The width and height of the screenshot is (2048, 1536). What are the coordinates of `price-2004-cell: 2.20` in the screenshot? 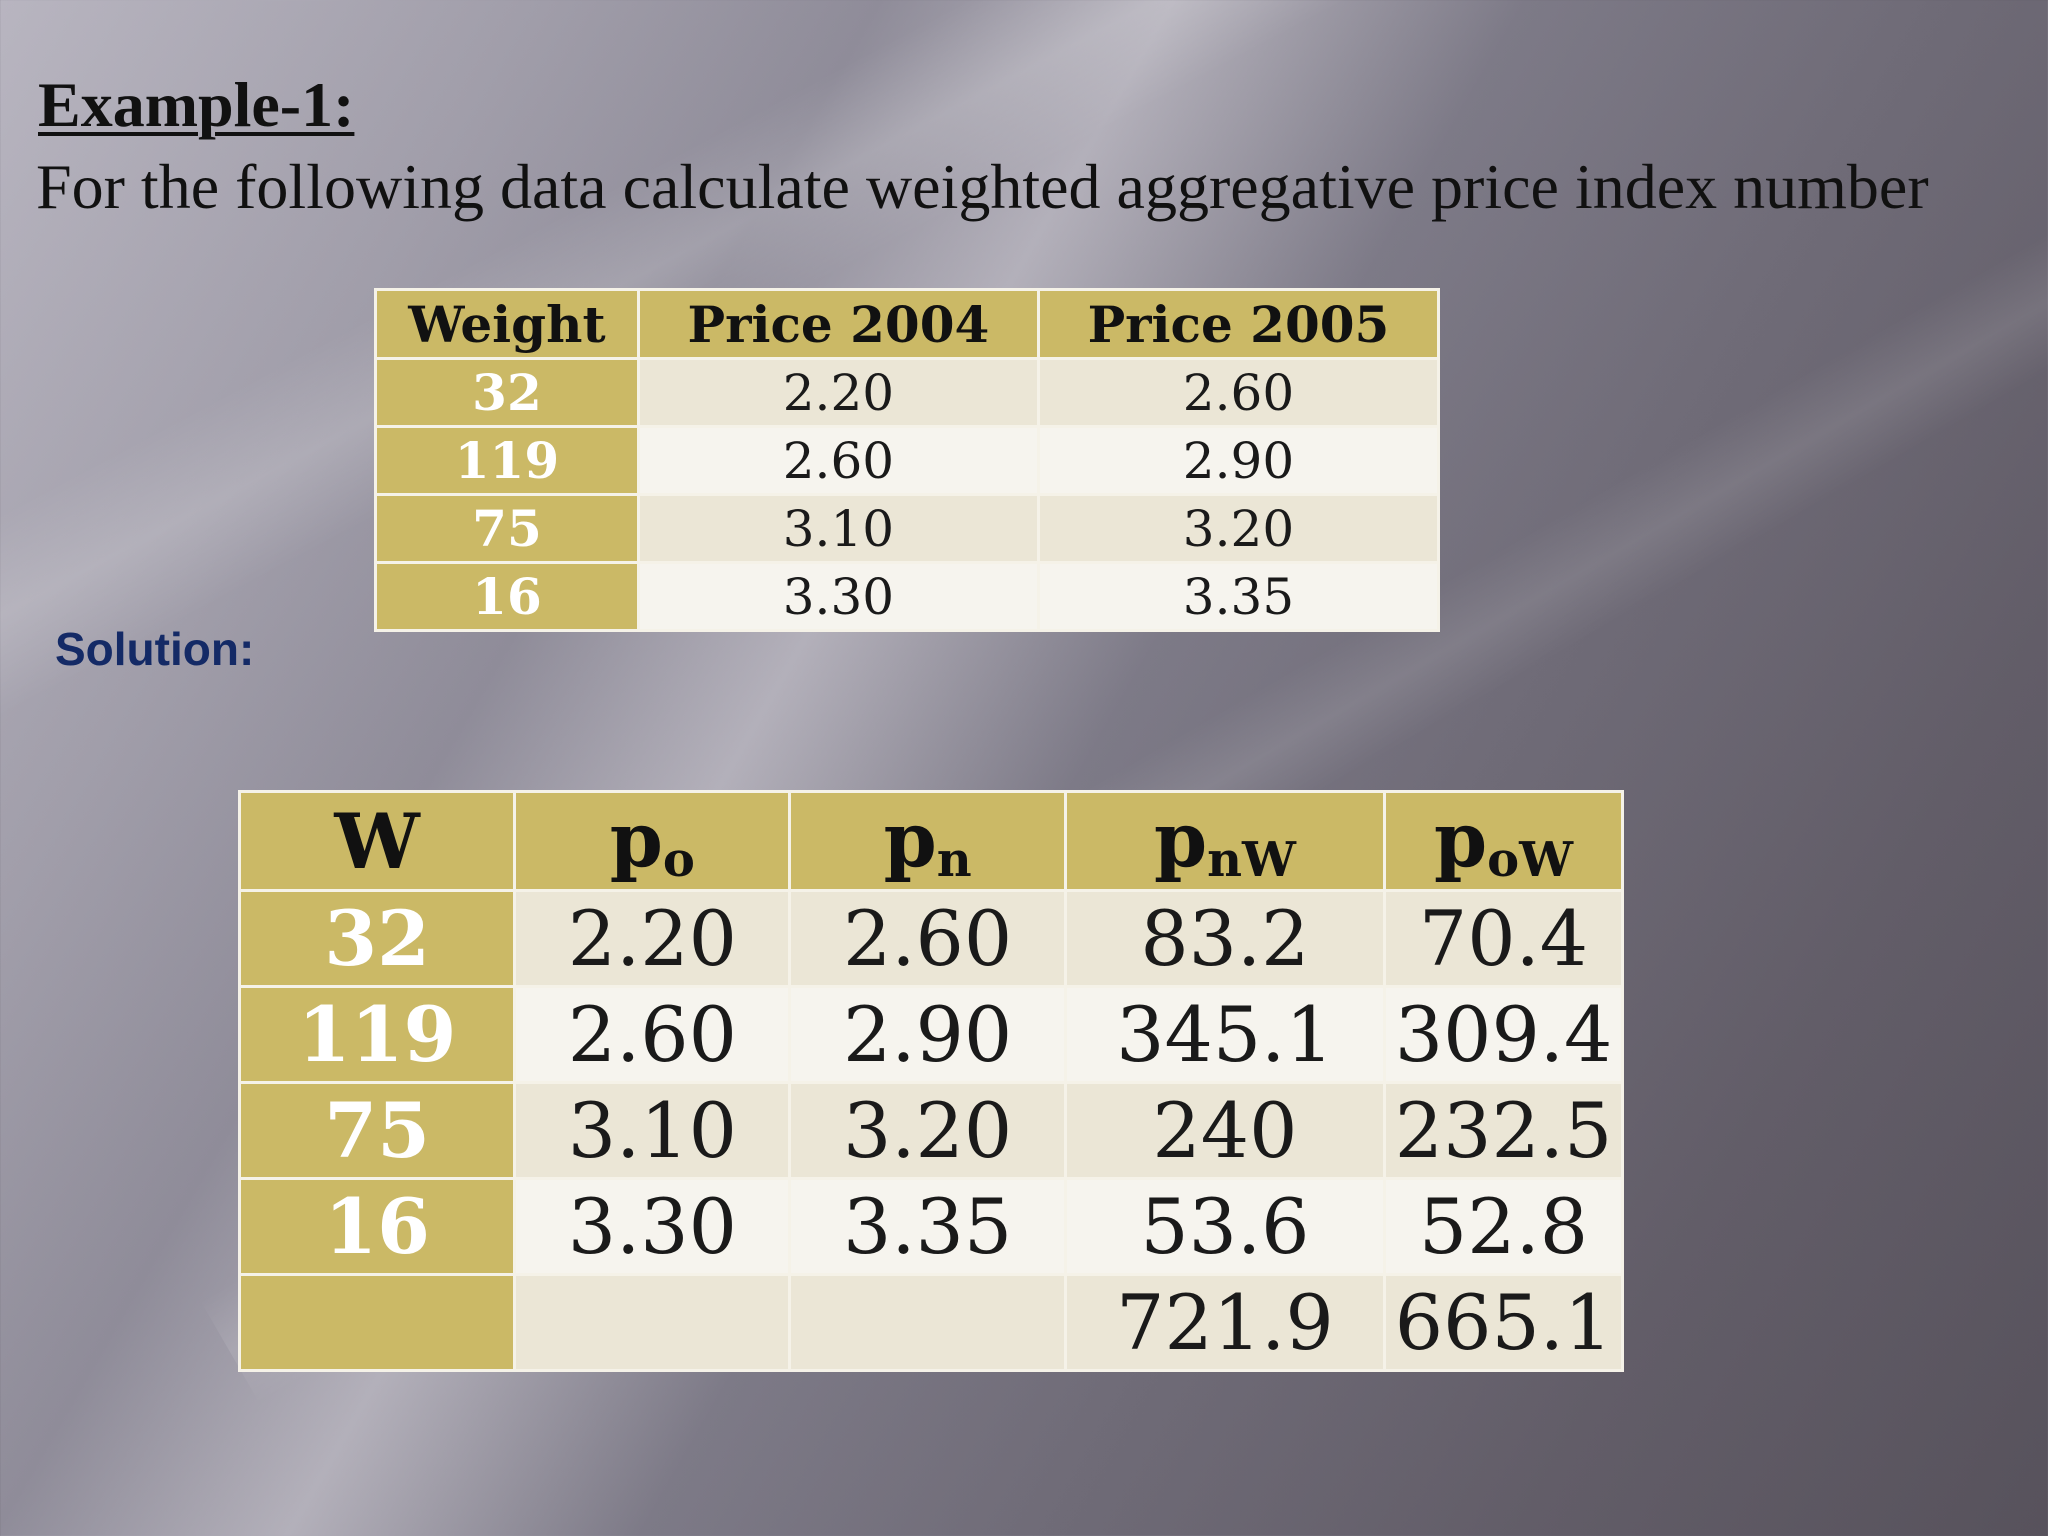 It's located at (838, 392).